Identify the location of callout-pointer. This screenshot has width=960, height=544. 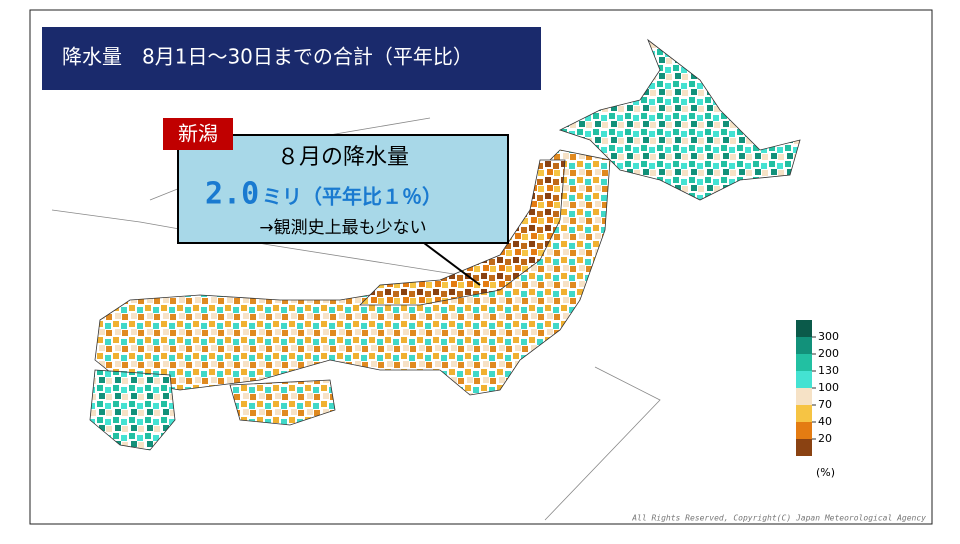
(450, 262).